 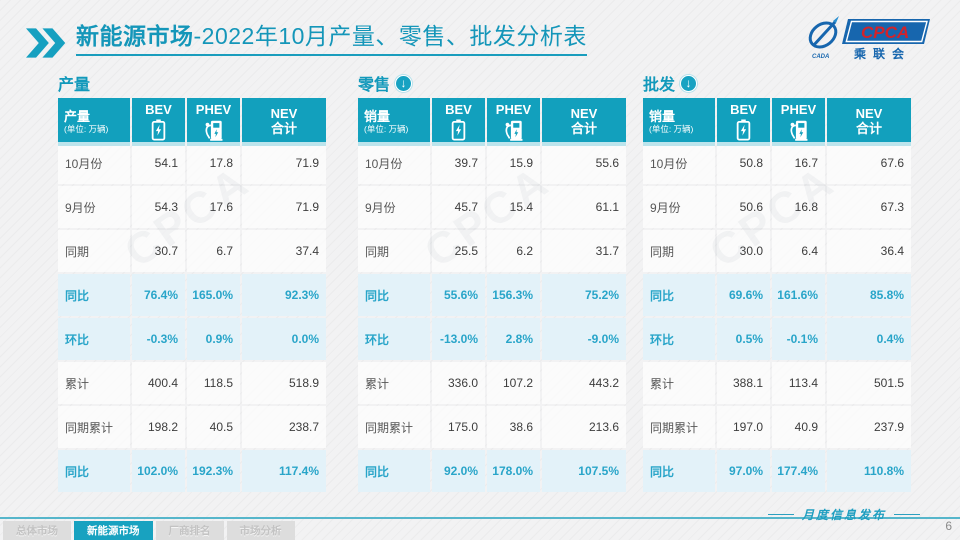 What do you see at coordinates (213, 295) in the screenshot?
I see `cell-value: 165.0%` at bounding box center [213, 295].